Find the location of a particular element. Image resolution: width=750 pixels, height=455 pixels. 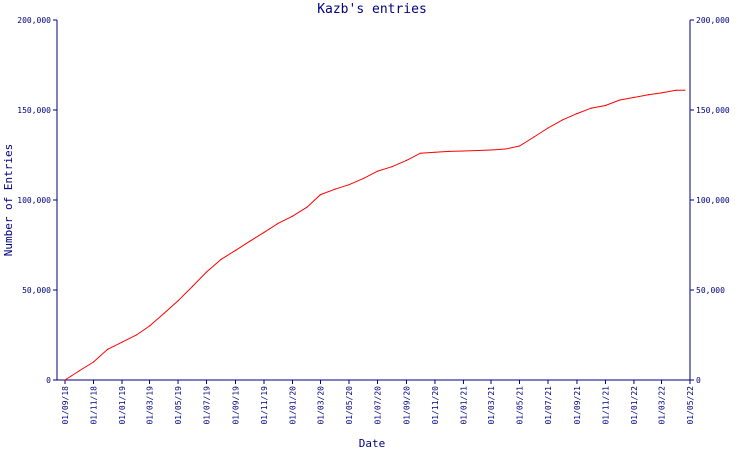

x-tick-label: 01/03/22 is located at coordinates (662, 405).